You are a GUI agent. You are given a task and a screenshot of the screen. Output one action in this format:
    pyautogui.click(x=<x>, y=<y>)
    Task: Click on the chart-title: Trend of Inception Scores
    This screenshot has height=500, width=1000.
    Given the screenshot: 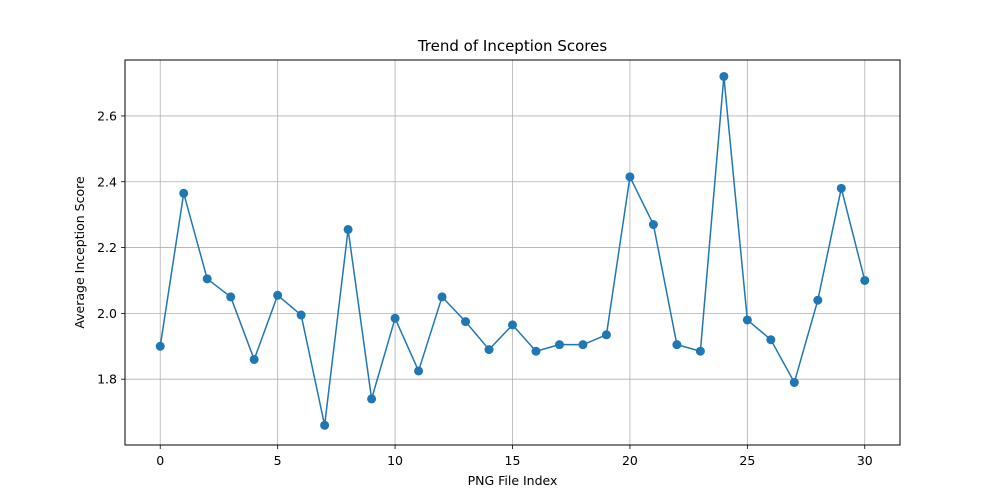 What is the action you would take?
    pyautogui.click(x=512, y=46)
    